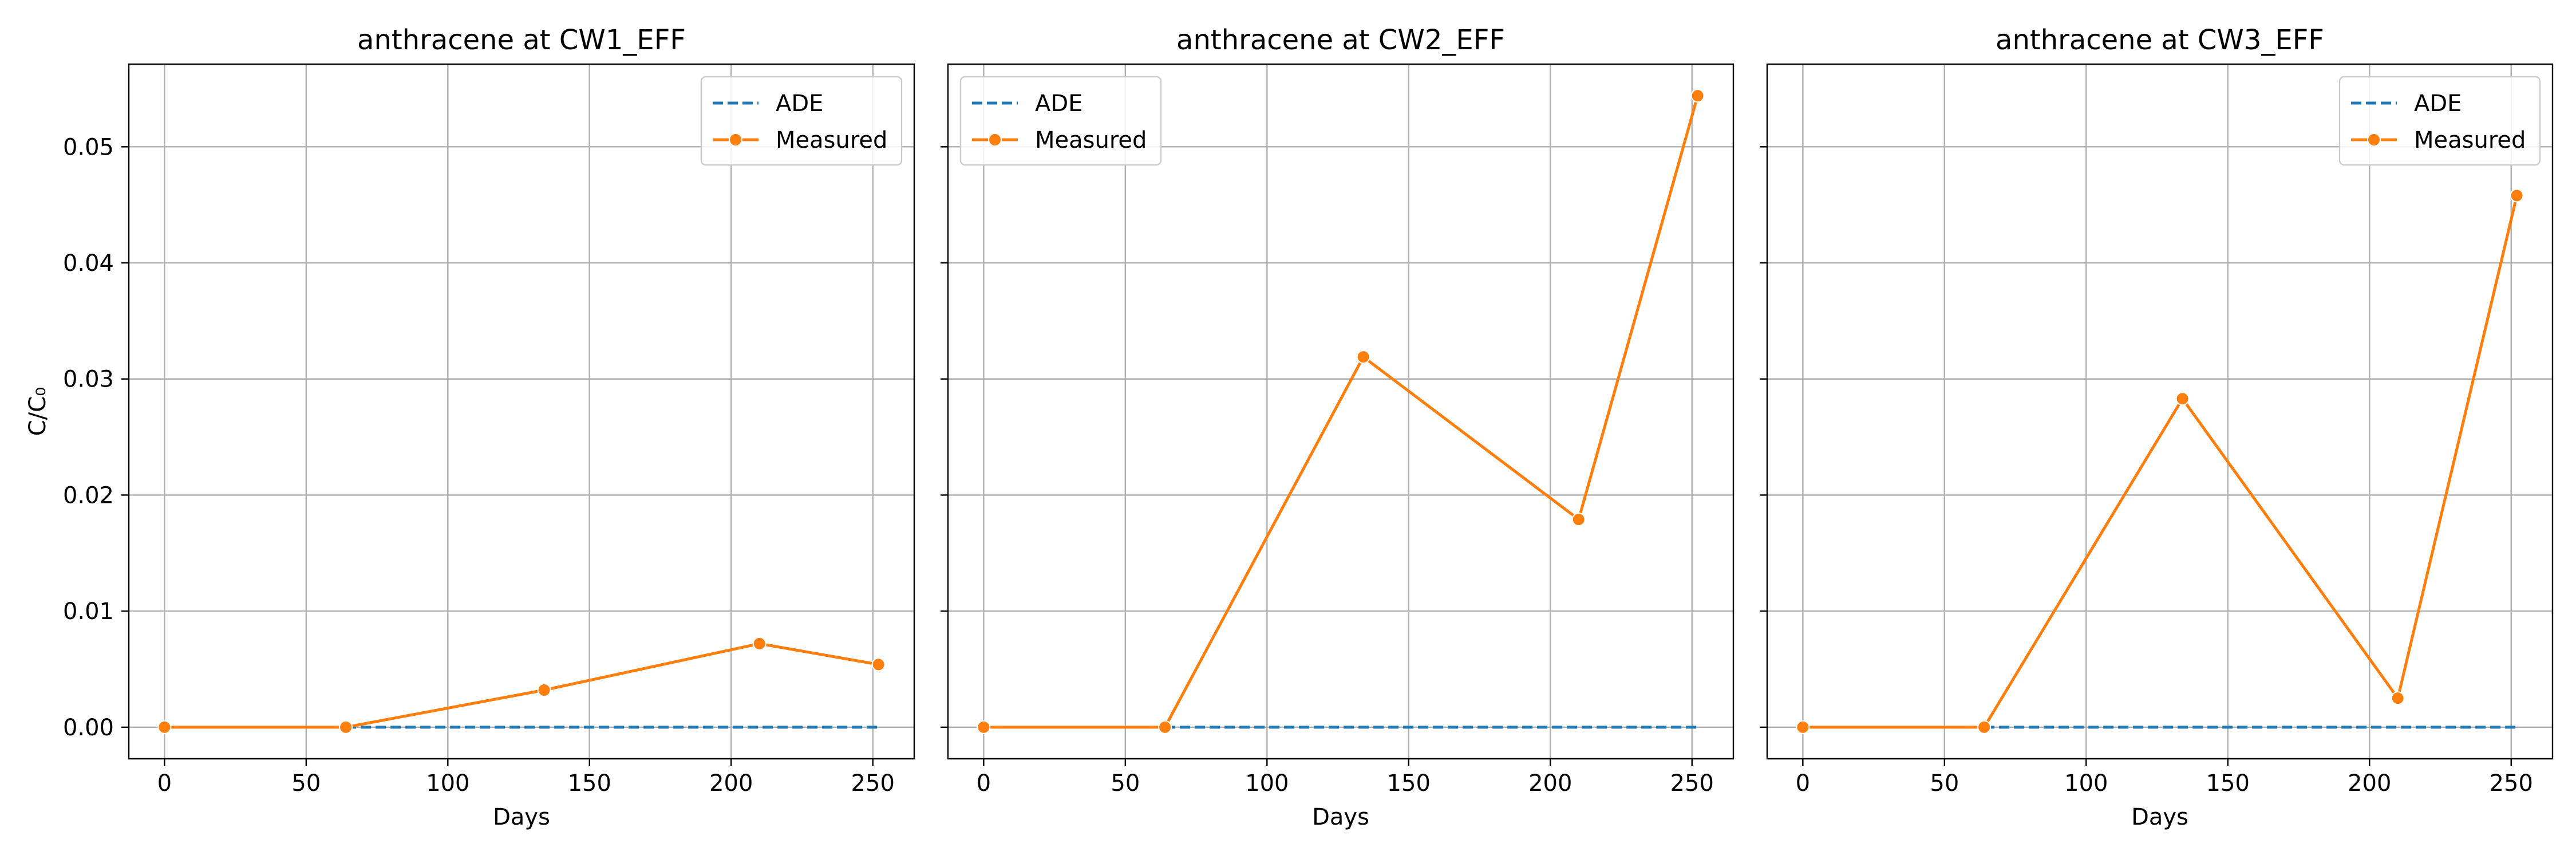  I want to click on chart-title: anthracene at CW2_EFF, so click(1340, 40).